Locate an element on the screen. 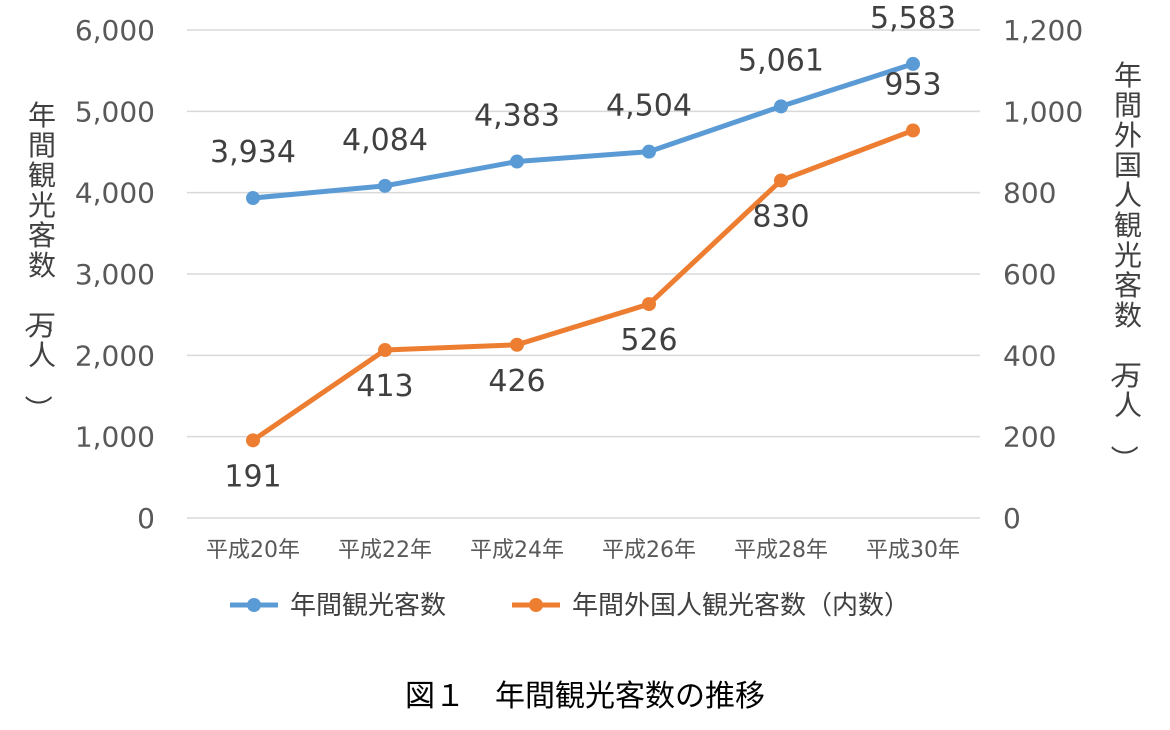  left-tick-label: 6,000 is located at coordinates (115, 30).